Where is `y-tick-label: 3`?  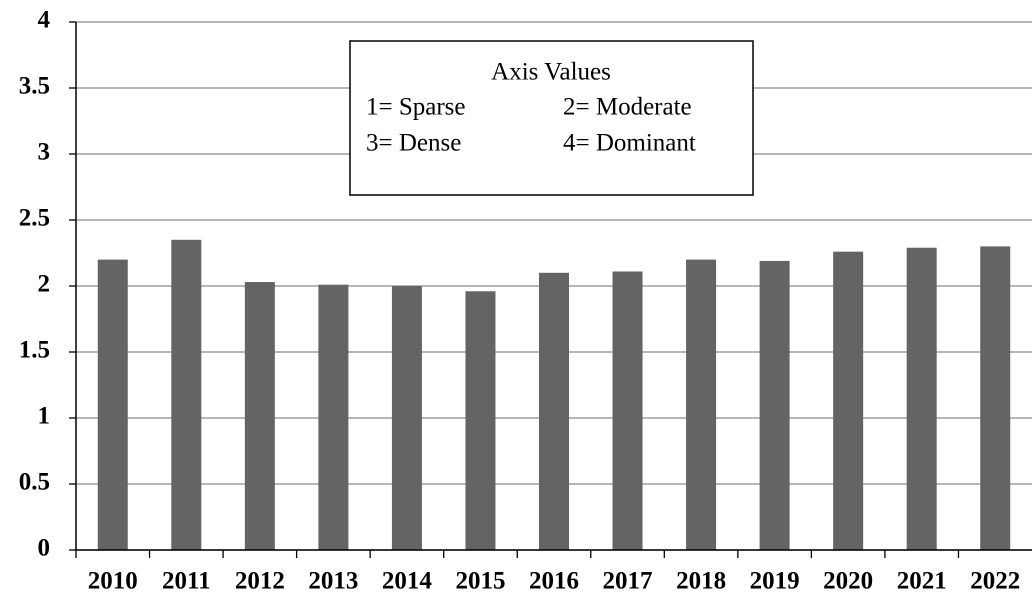 y-tick-label: 3 is located at coordinates (44, 152).